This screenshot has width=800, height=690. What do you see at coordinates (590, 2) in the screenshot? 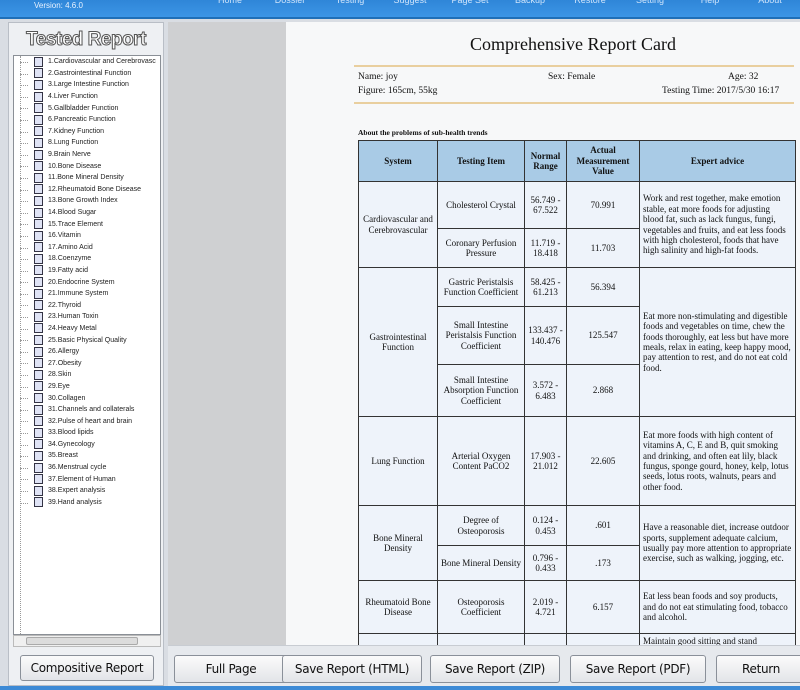
I see `nav-restore: Restore` at bounding box center [590, 2].